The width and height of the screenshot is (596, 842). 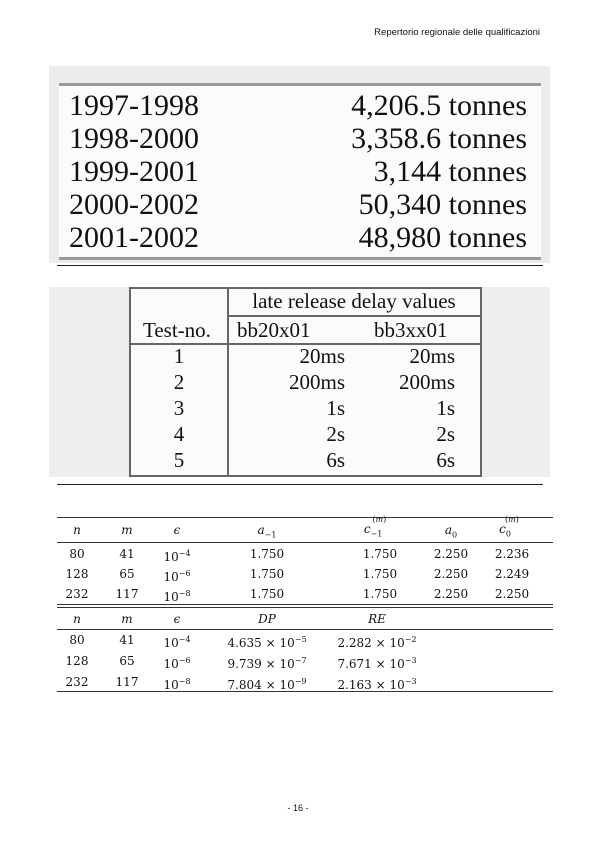 I want to click on cell-re: 2.282 × 10−2, so click(x=377, y=642).